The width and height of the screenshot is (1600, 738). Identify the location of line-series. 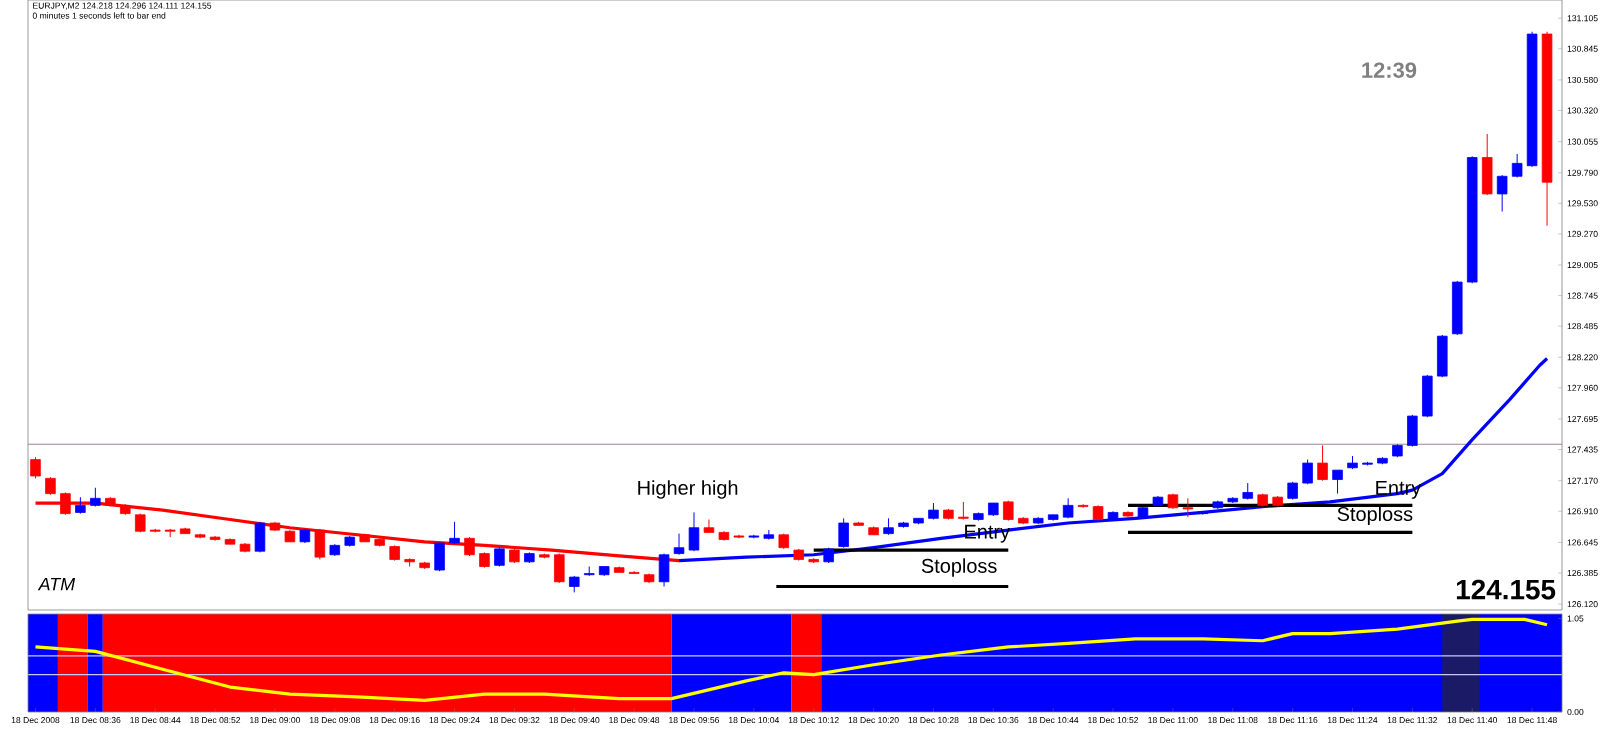
(791, 660).